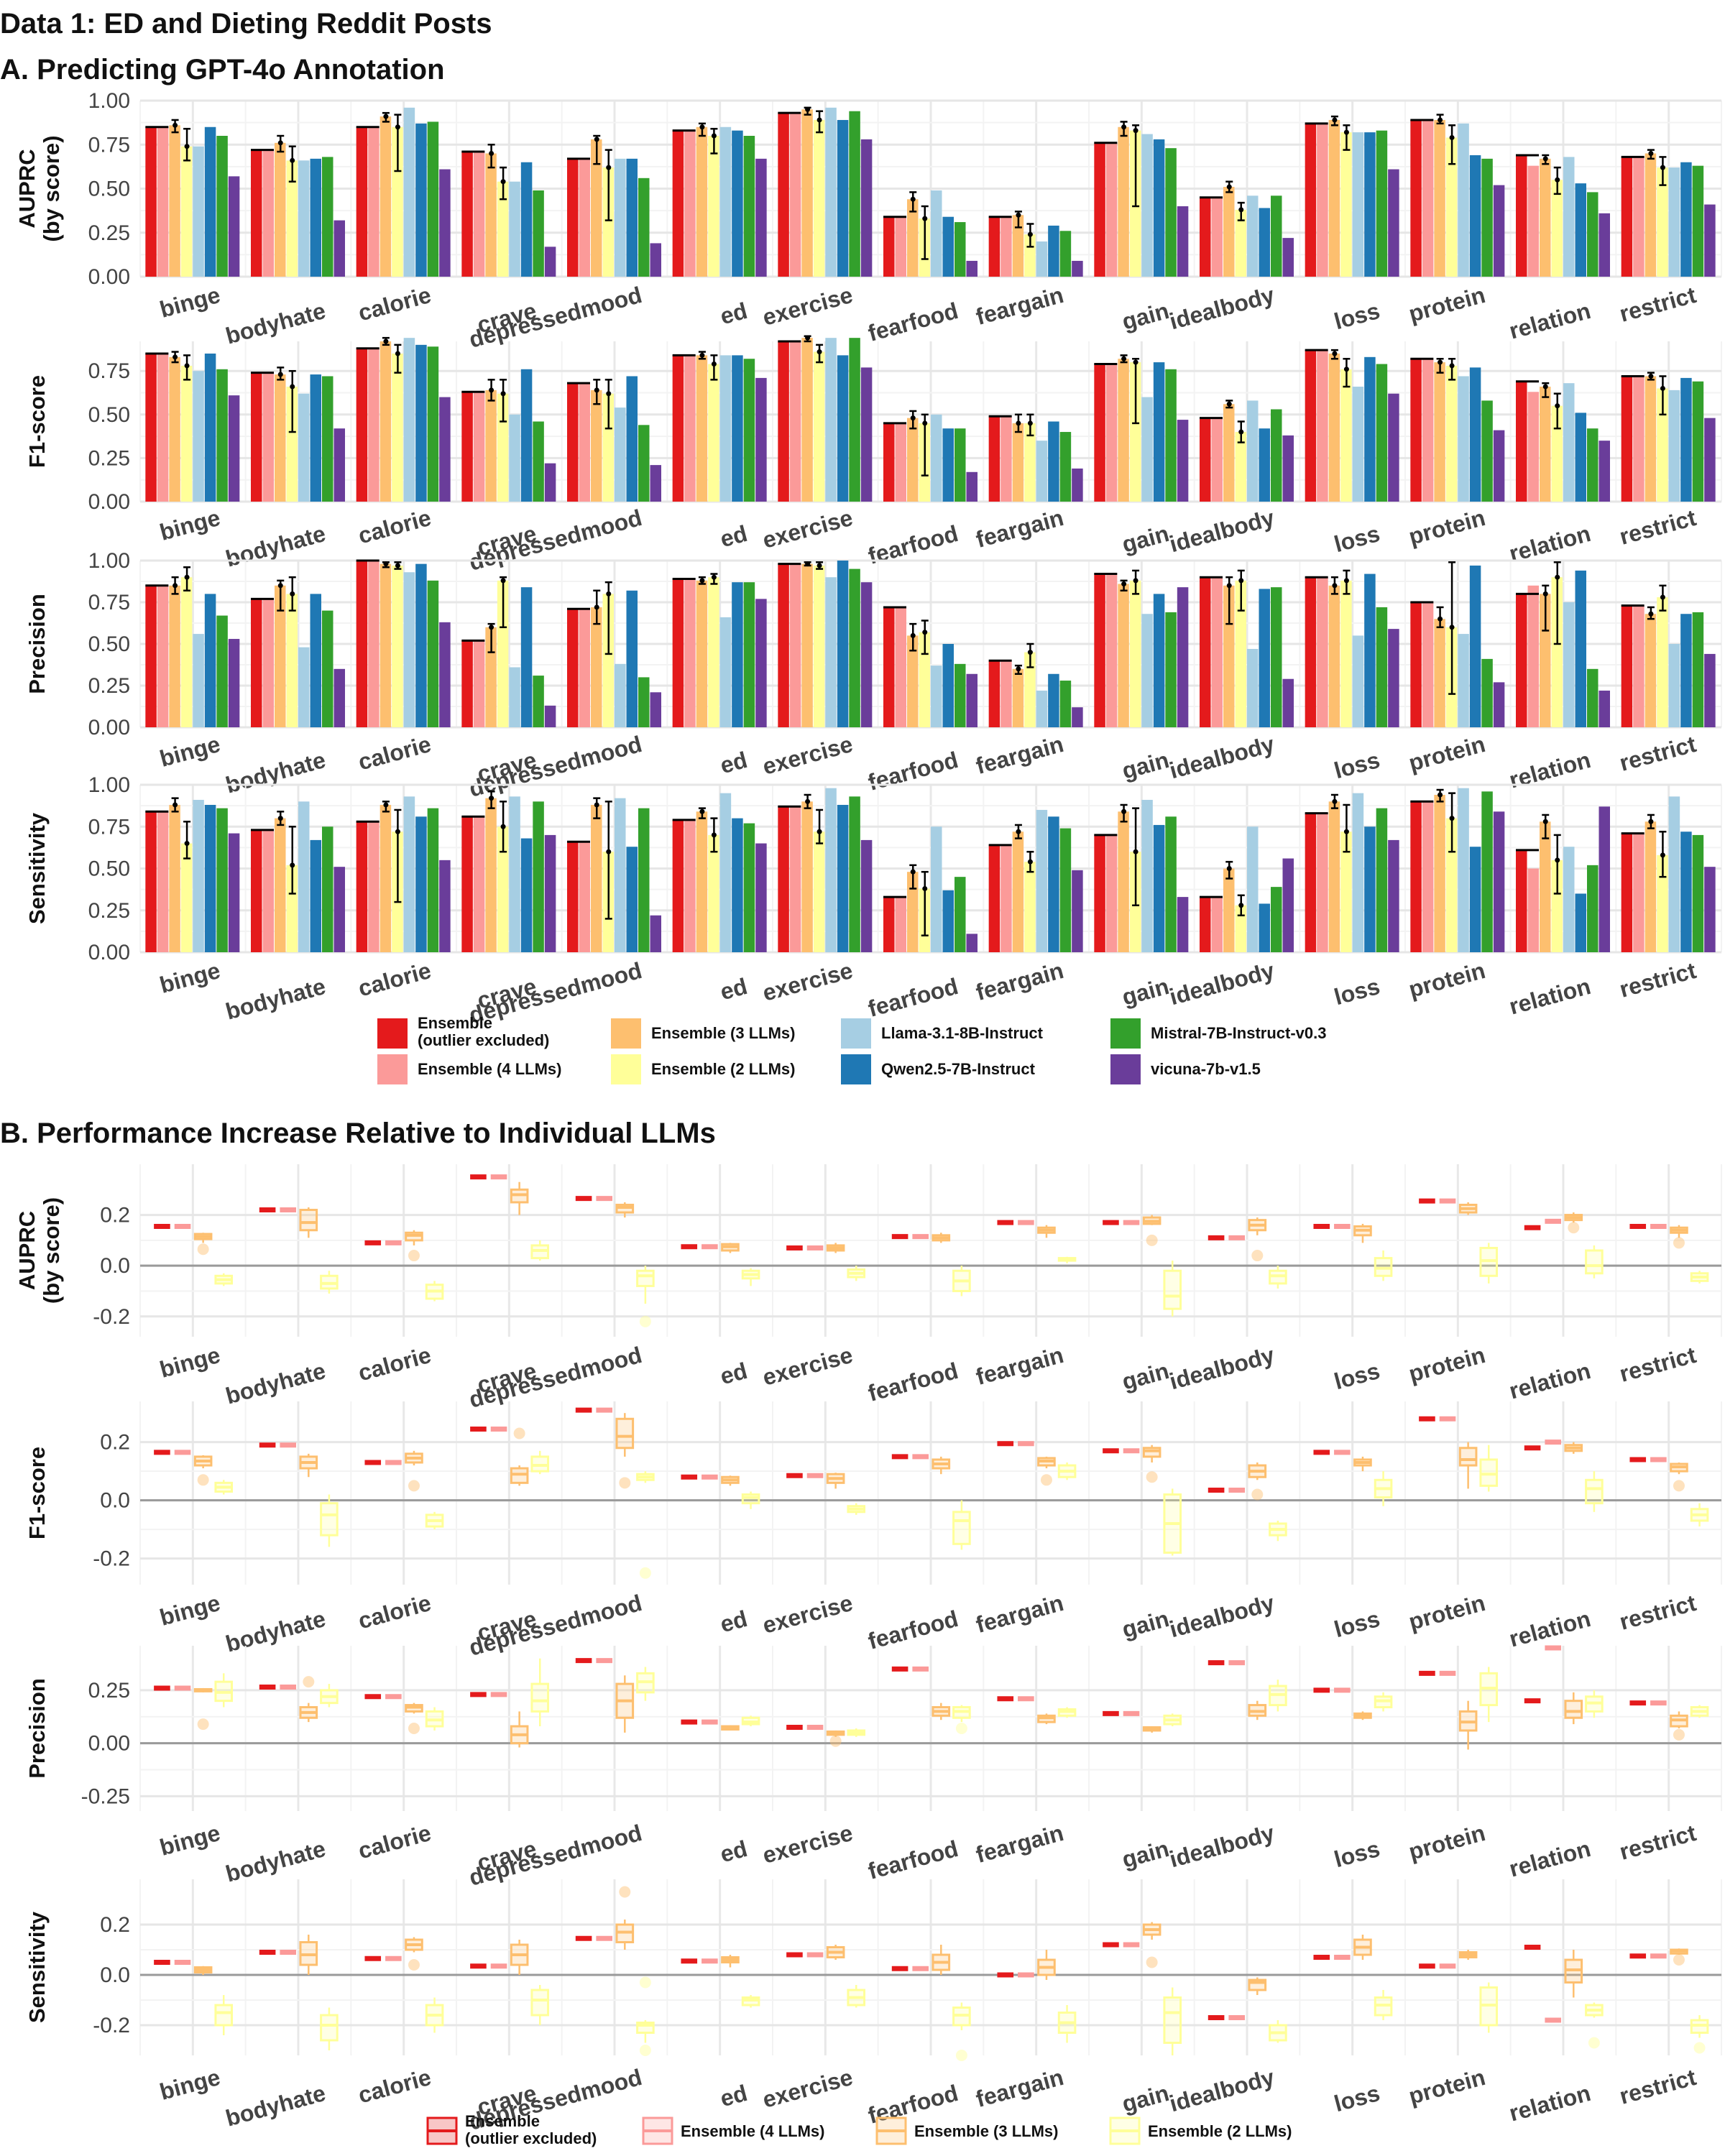 The height and width of the screenshot is (2156, 1725). Describe the element at coordinates (395, 753) in the screenshot. I see `x-tick-label: calorie` at that location.